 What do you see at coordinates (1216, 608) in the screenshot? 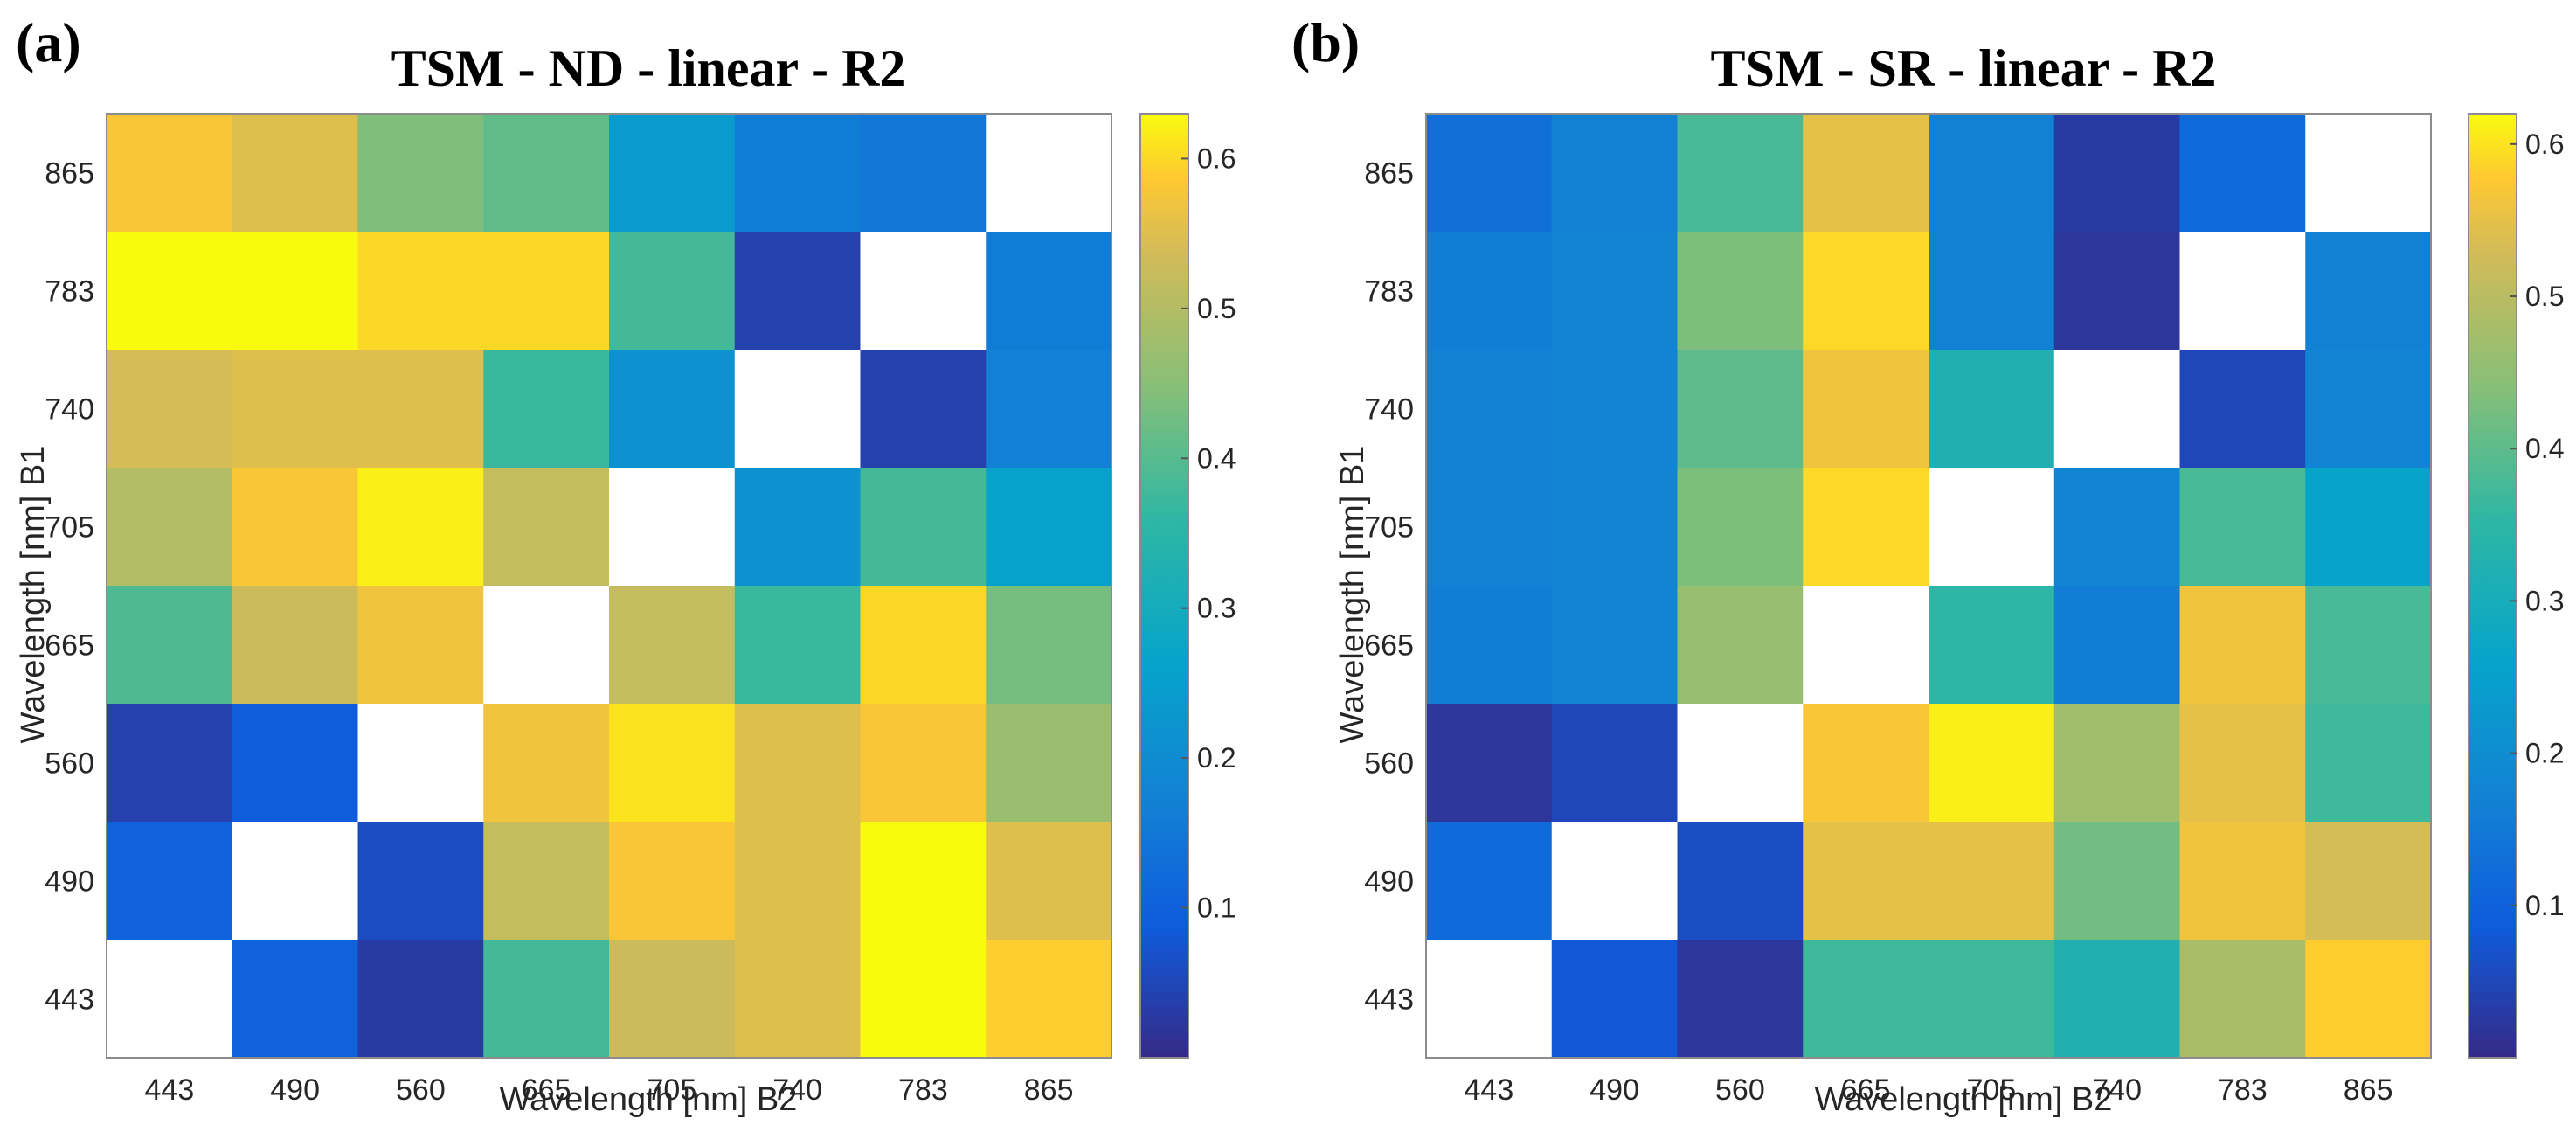
I see `colorbar-tick-label: 0.3` at bounding box center [1216, 608].